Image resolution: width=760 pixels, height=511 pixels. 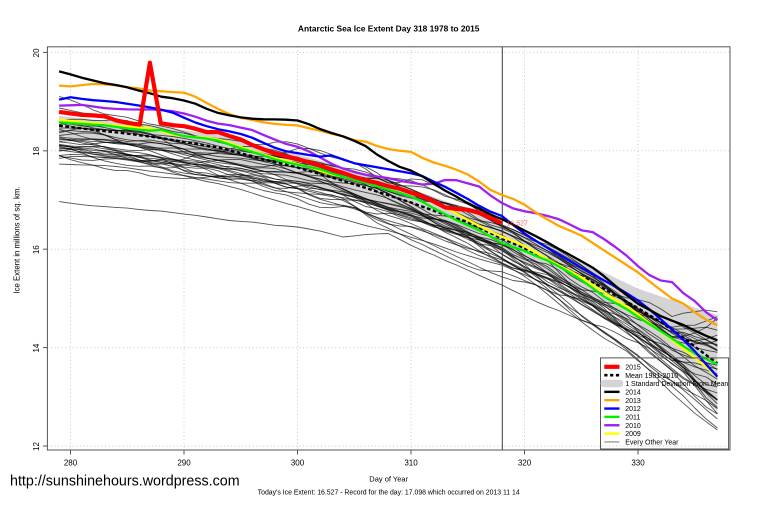 What do you see at coordinates (411, 463) in the screenshot?
I see `svg-text: 310` at bounding box center [411, 463].